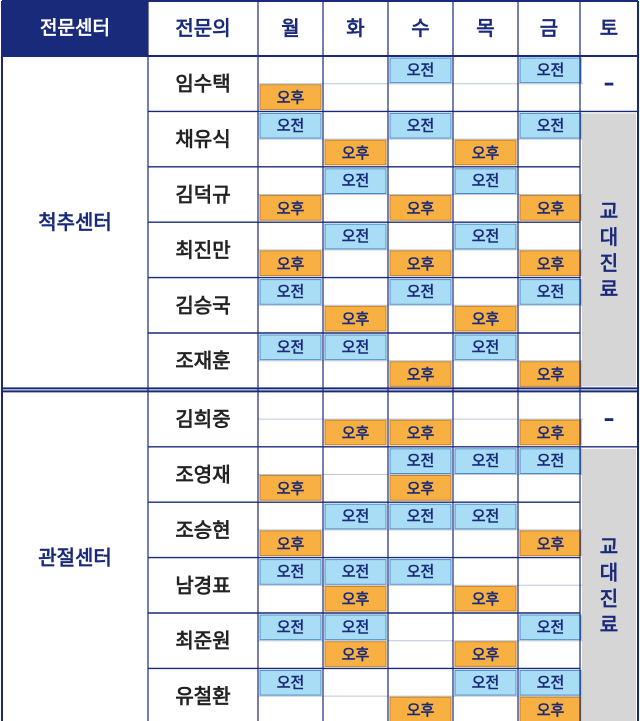 The width and height of the screenshot is (640, 721). Describe the element at coordinates (202, 585) in the screenshot. I see `doctor-name: 남경표` at that location.